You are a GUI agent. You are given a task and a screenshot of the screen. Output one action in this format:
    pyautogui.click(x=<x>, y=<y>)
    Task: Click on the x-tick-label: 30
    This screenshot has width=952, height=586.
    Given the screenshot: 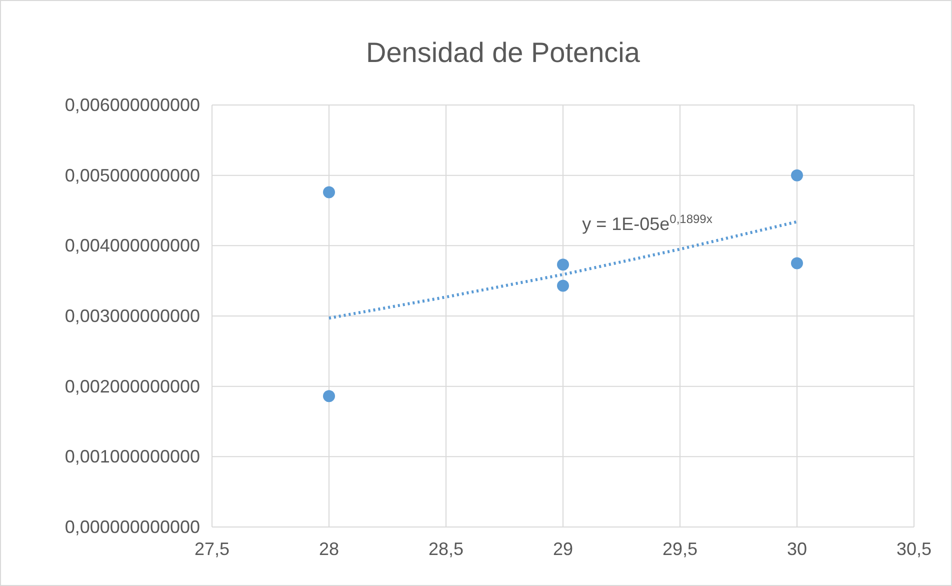 What is the action you would take?
    pyautogui.click(x=797, y=549)
    